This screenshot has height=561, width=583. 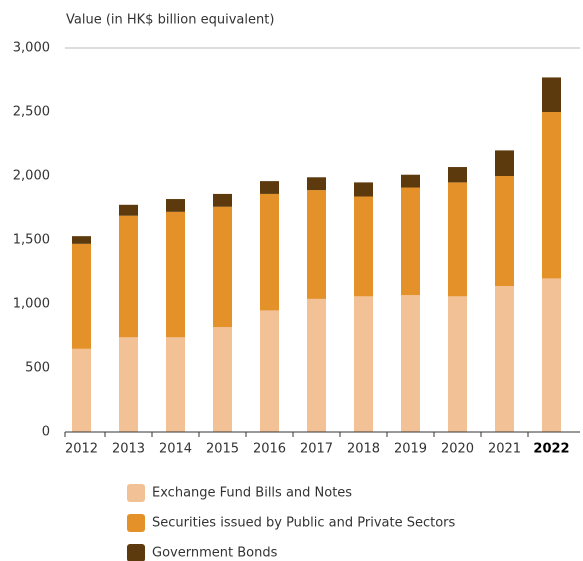 What do you see at coordinates (222, 449) in the screenshot?
I see `x-tick-label: 2015` at bounding box center [222, 449].